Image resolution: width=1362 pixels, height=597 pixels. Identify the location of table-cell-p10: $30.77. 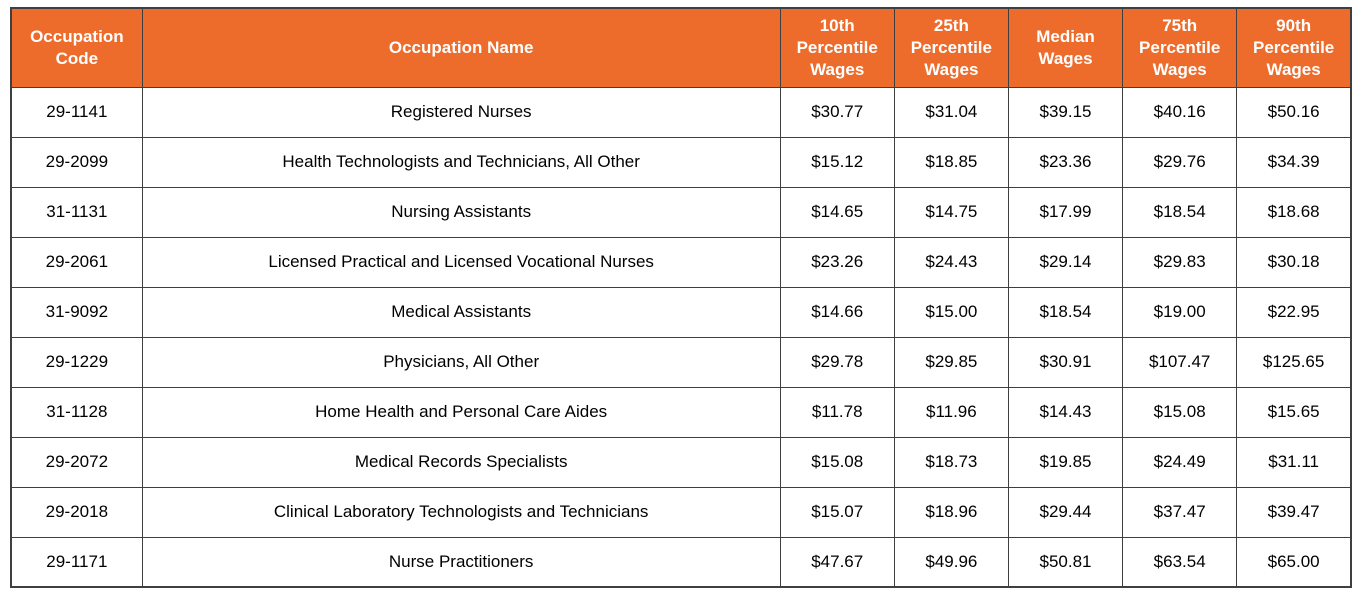
(837, 112).